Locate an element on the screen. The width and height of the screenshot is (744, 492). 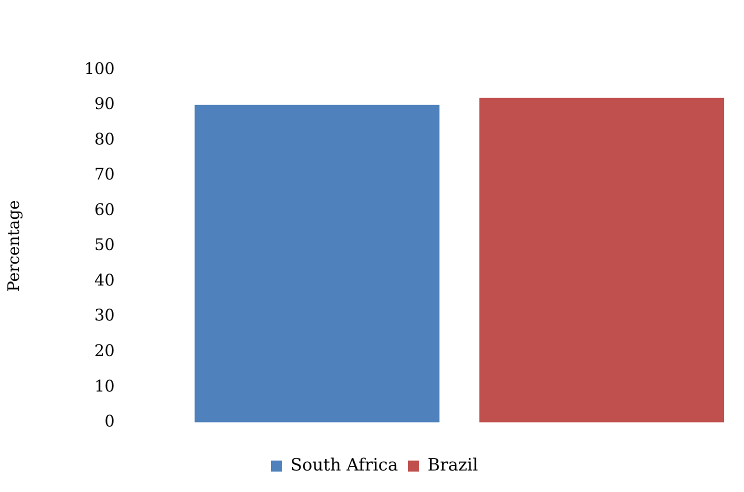
y-axis-title: Percentage is located at coordinates (13, 246).